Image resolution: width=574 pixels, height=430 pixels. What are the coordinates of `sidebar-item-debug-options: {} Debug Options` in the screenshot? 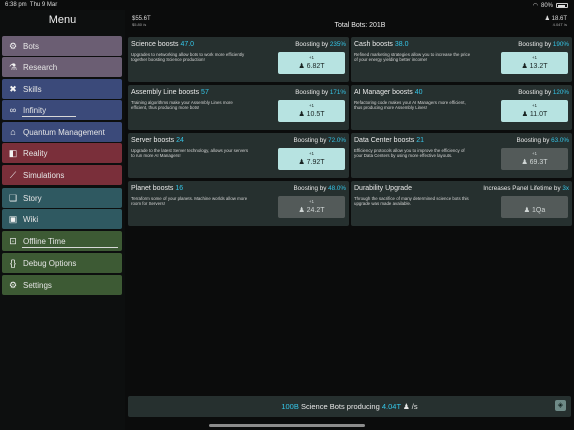 It's located at (62, 263).